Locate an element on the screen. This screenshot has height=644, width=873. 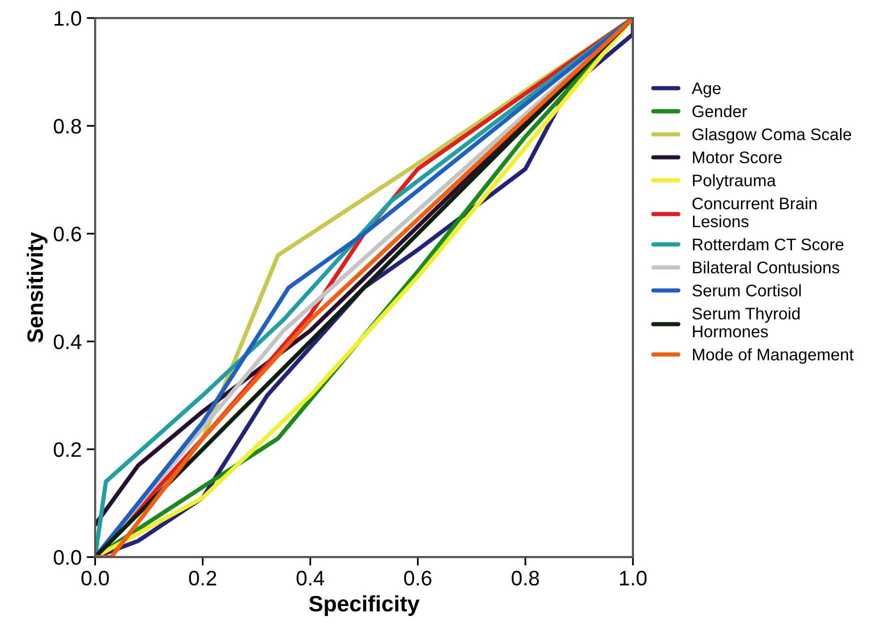
y-tick-label: 0.8 is located at coordinates (68, 126).